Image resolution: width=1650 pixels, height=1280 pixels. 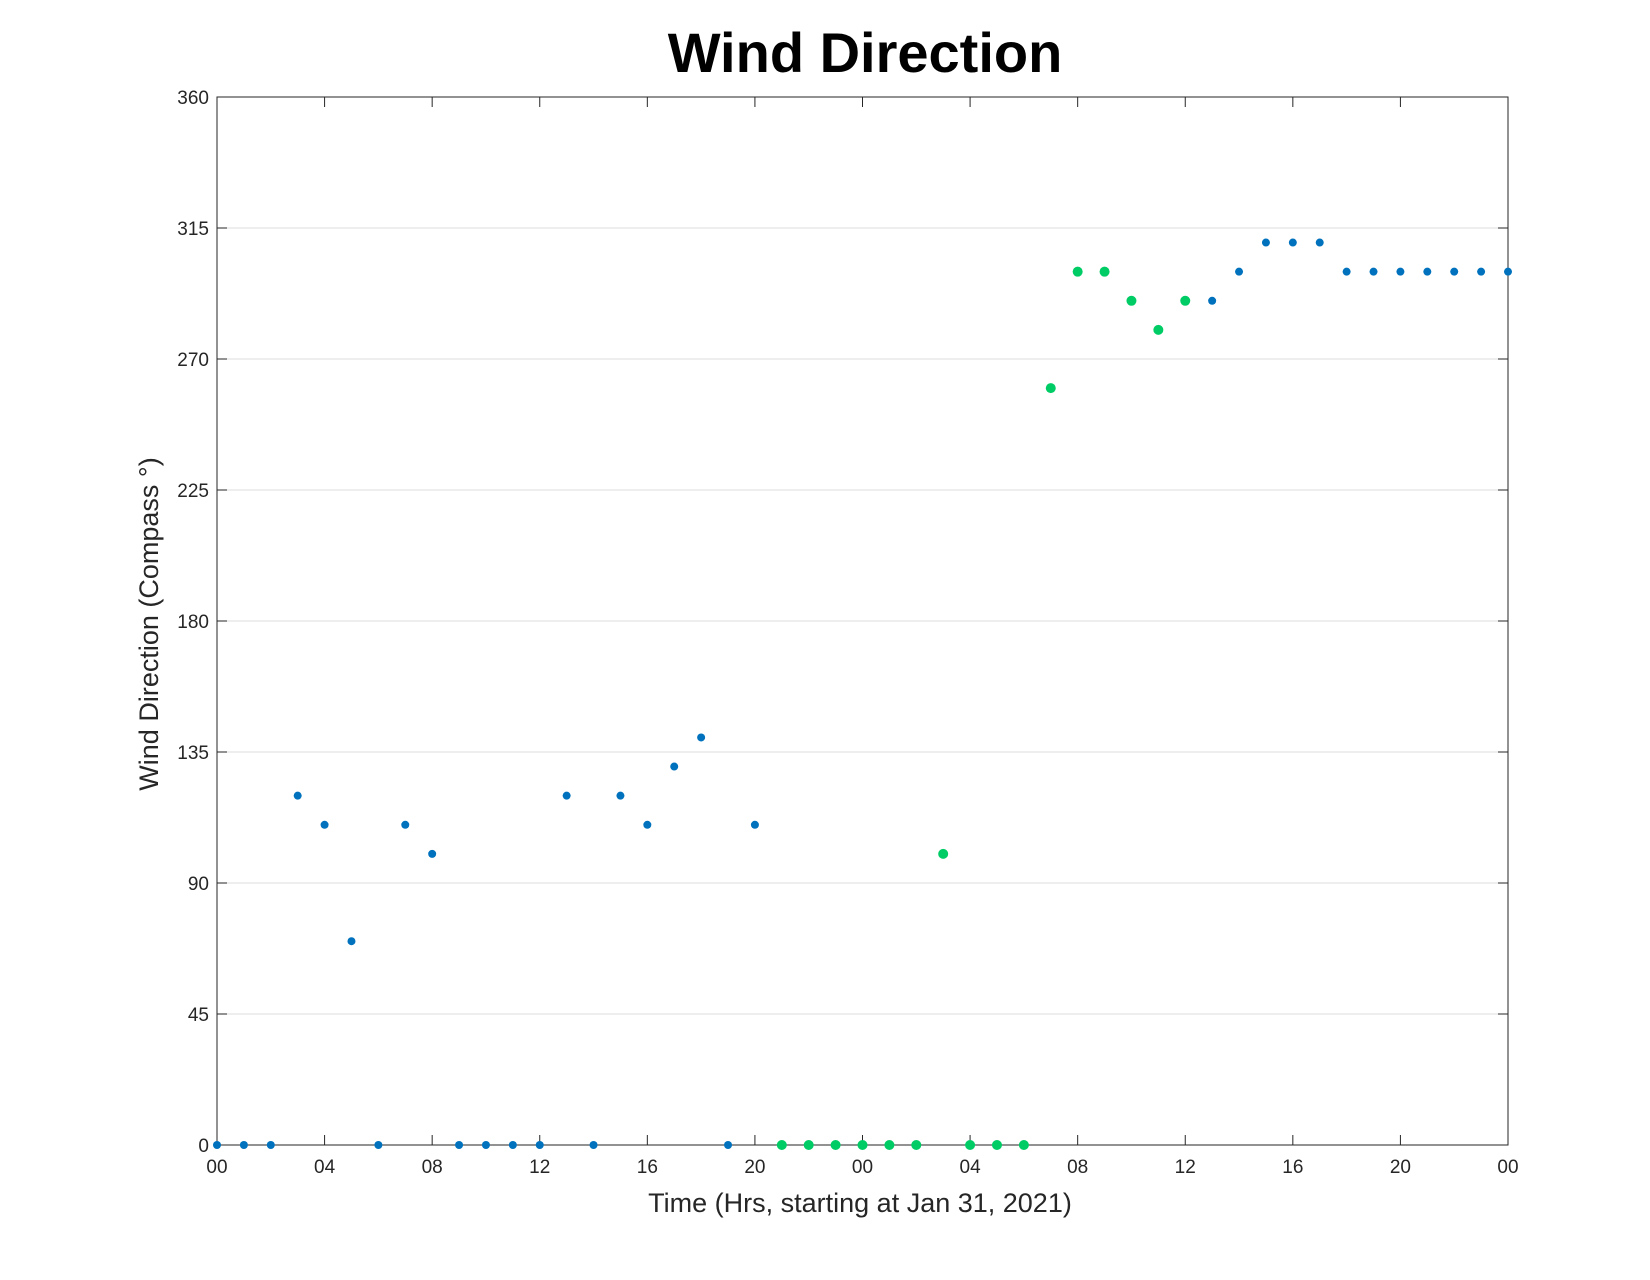 I want to click on y-tick-label: 270, so click(x=193, y=360).